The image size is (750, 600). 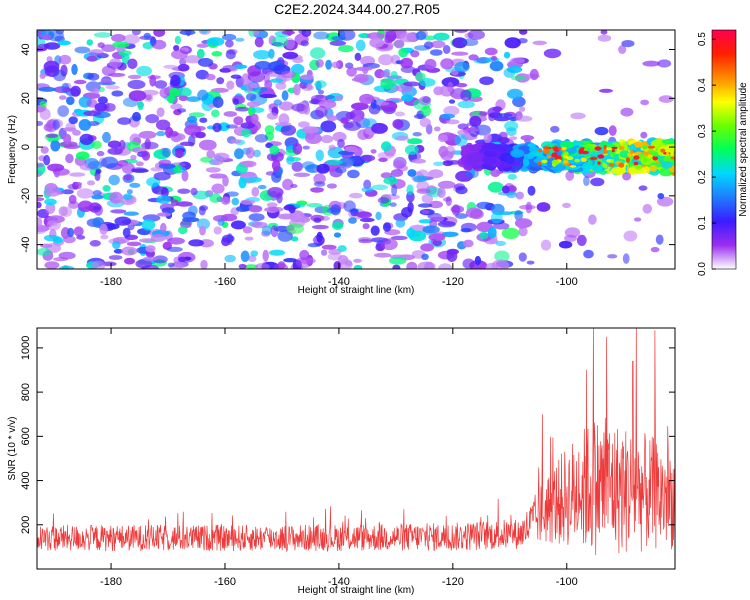 I want to click on x-tick-label: -140, so click(x=339, y=282).